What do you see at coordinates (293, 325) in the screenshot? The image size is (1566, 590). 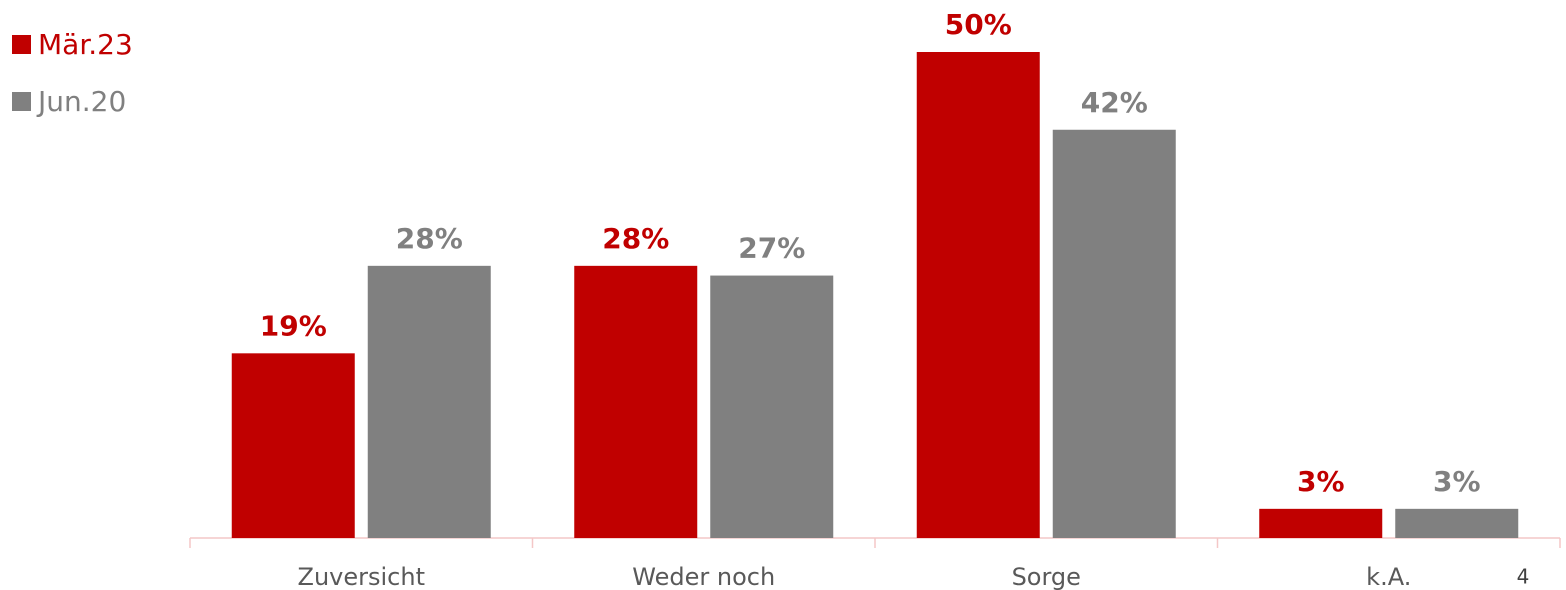 I see `data-label: 19%` at bounding box center [293, 325].